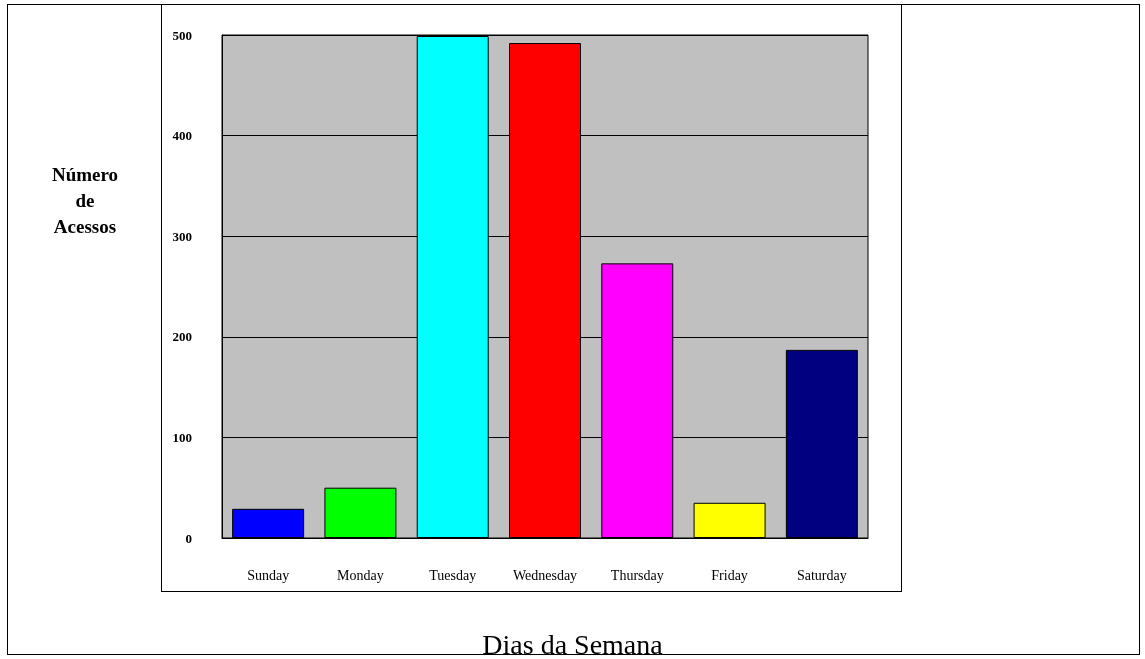 The height and width of the screenshot is (659, 1145). What do you see at coordinates (182, 136) in the screenshot?
I see `y-tick-label: 400` at bounding box center [182, 136].